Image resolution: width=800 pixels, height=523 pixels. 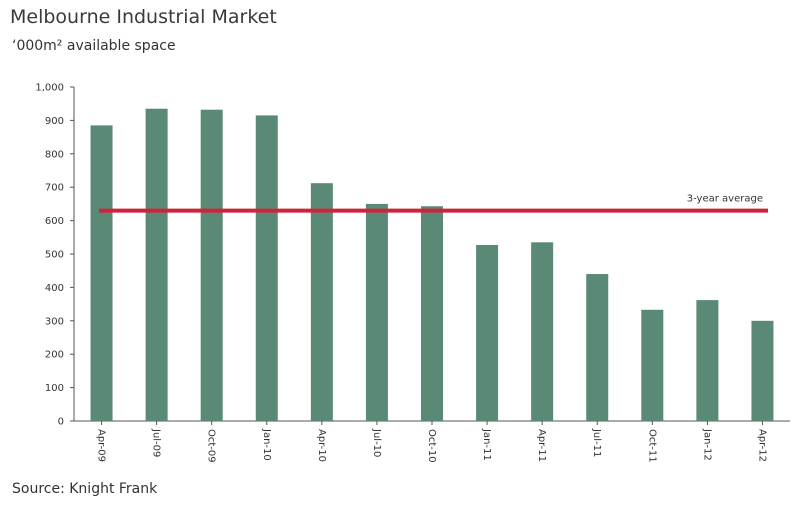 I want to click on y-tick-label: 500, so click(x=54, y=255).